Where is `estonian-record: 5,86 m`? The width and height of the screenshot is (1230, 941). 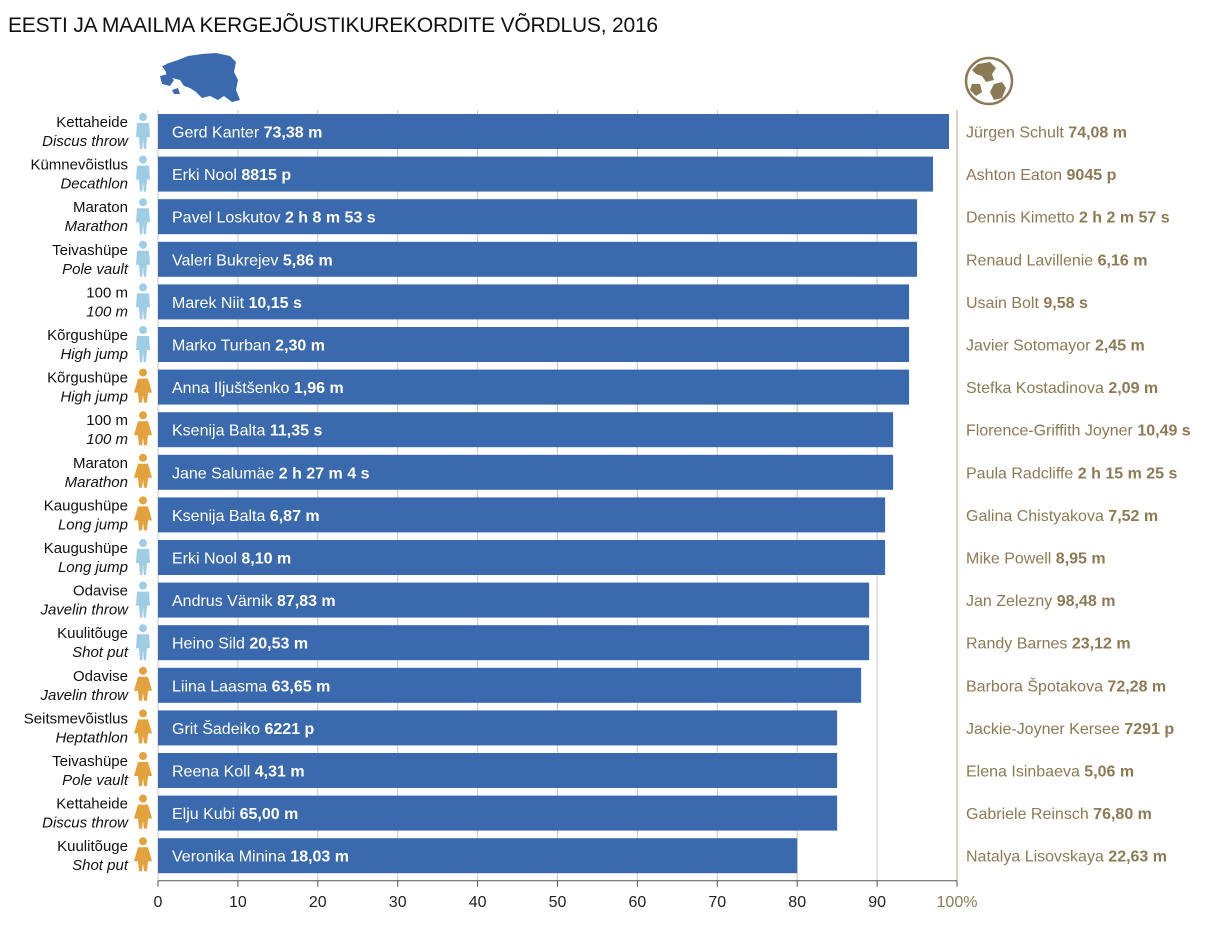 estonian-record: 5,86 m is located at coordinates (305, 260).